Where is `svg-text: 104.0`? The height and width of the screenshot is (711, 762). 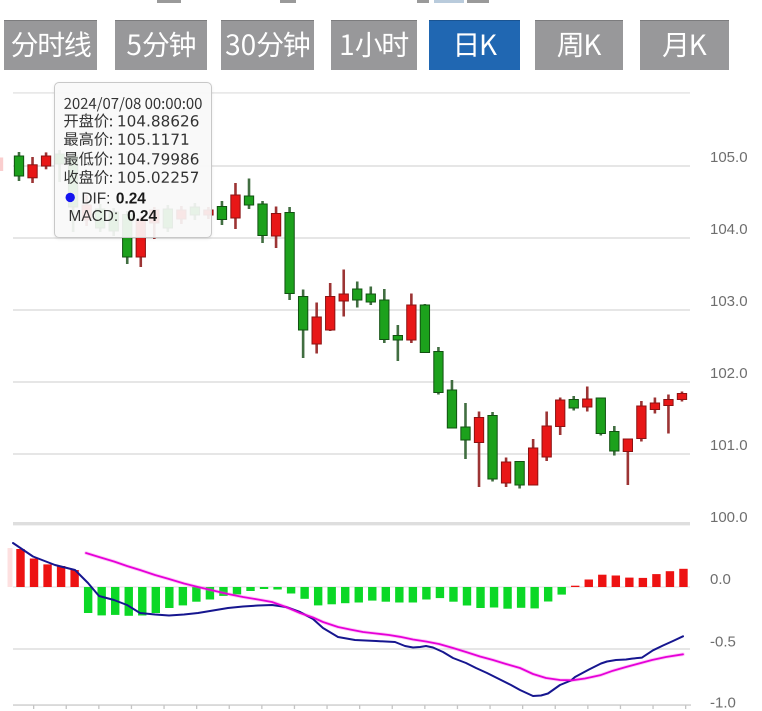 svg-text: 104.0 is located at coordinates (729, 229).